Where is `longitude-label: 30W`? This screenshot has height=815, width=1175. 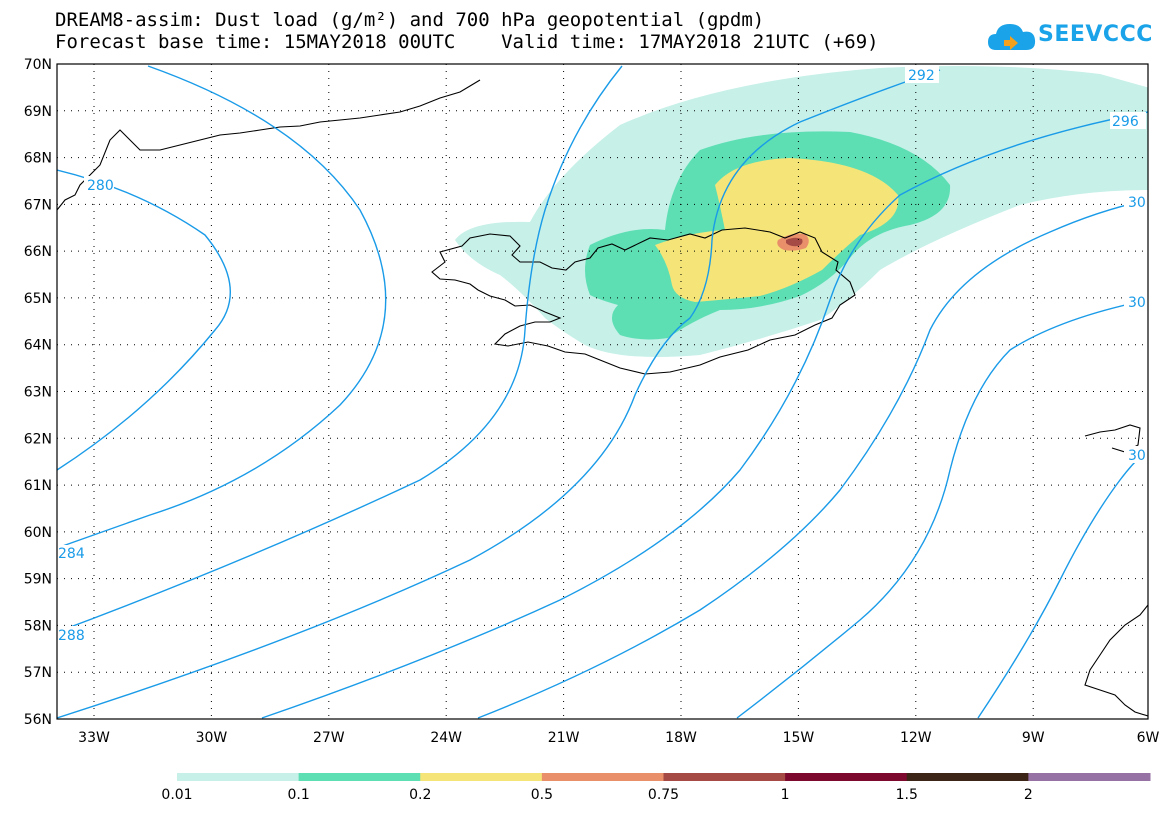 longitude-label: 30W is located at coordinates (212, 738).